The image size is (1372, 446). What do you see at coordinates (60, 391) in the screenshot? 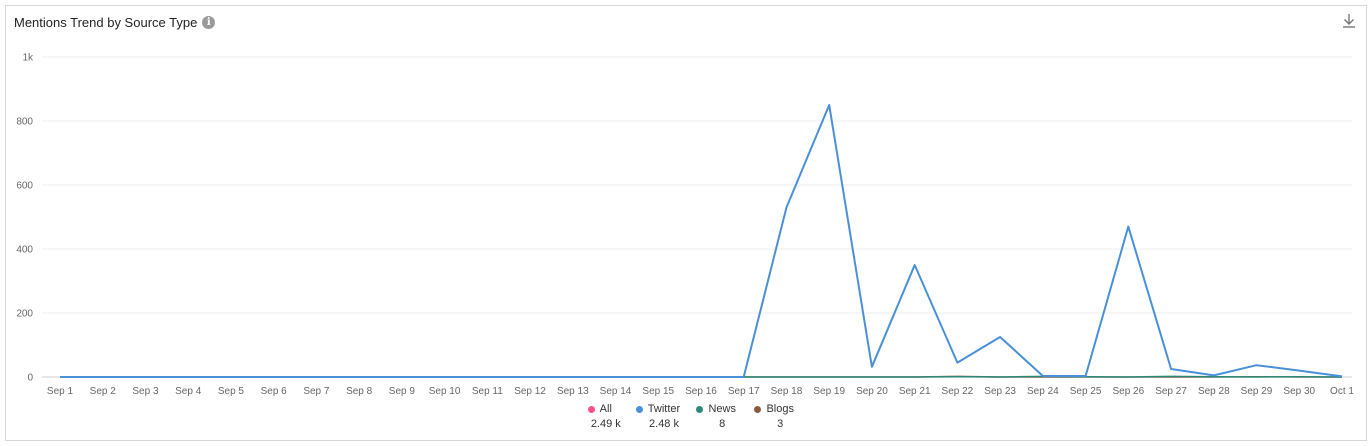
I see `x-tick-label: Sep 1` at bounding box center [60, 391].